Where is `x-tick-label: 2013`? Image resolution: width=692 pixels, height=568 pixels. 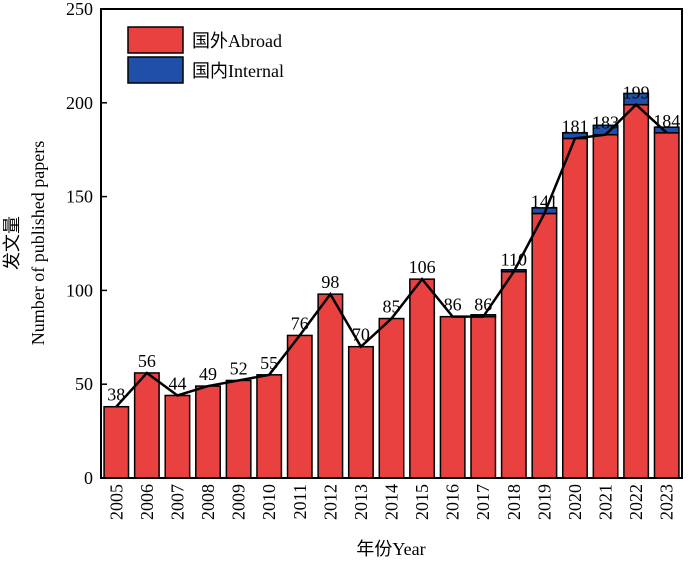 x-tick-label: 2013 is located at coordinates (361, 502).